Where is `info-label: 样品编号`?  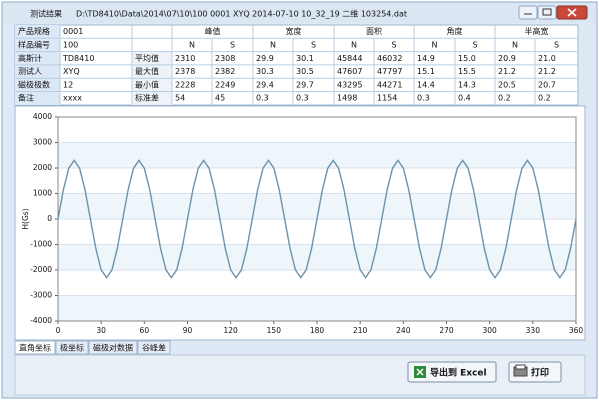 info-label: 样品编号 is located at coordinates (34, 45).